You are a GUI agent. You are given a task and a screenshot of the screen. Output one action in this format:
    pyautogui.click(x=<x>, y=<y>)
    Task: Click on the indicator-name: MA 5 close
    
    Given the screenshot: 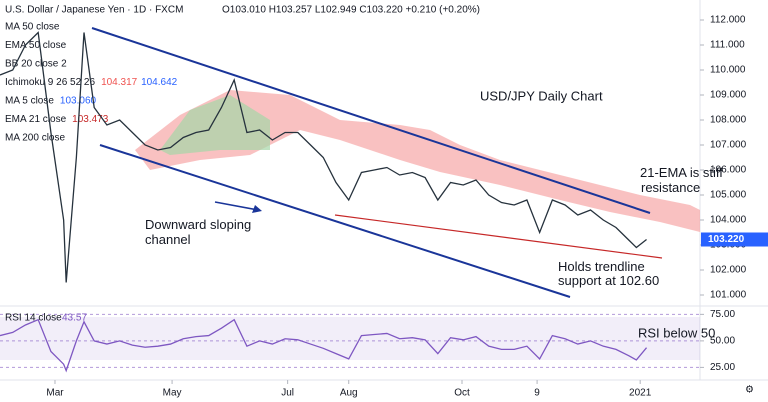 What is the action you would take?
    pyautogui.click(x=29, y=101)
    